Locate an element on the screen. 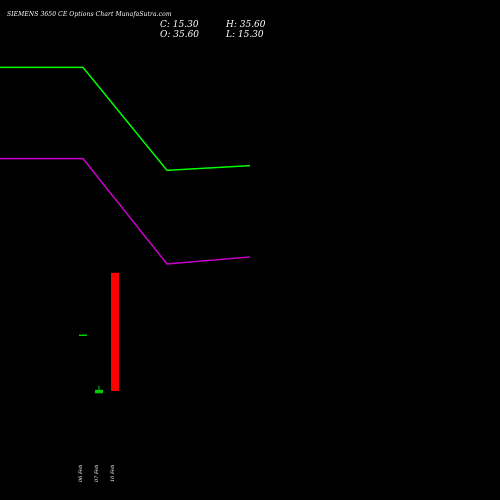  x-tick-label: 07 Feb is located at coordinates (97, 473).